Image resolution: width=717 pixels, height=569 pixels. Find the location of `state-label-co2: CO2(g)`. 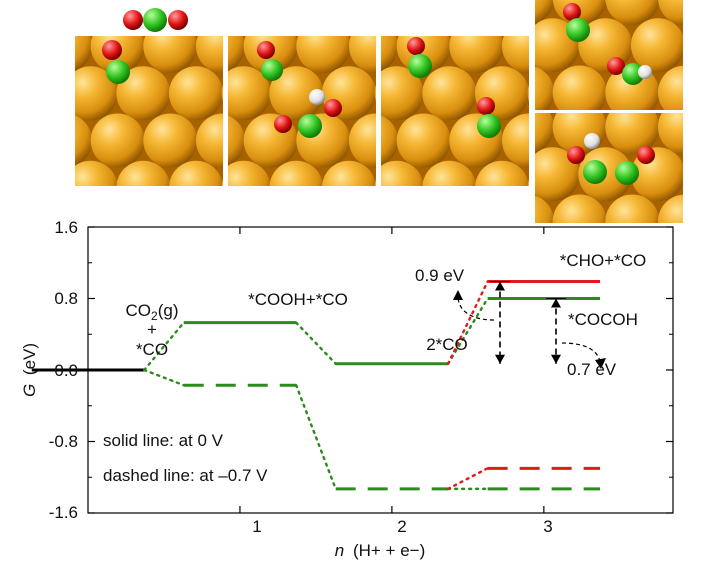

state-label-co2: CO2(g) is located at coordinates (152, 312).